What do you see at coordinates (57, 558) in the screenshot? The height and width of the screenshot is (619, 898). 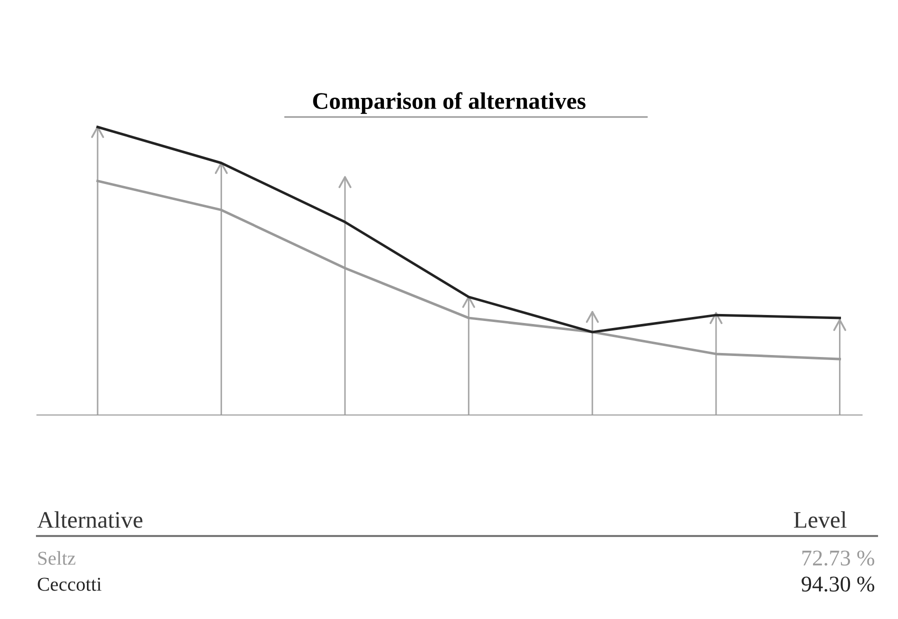 I see `text: Seltz` at bounding box center [57, 558].